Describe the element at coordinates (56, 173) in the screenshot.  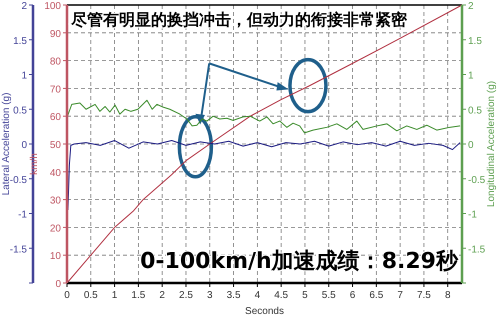
I see `y-tick-label: 40` at that location.